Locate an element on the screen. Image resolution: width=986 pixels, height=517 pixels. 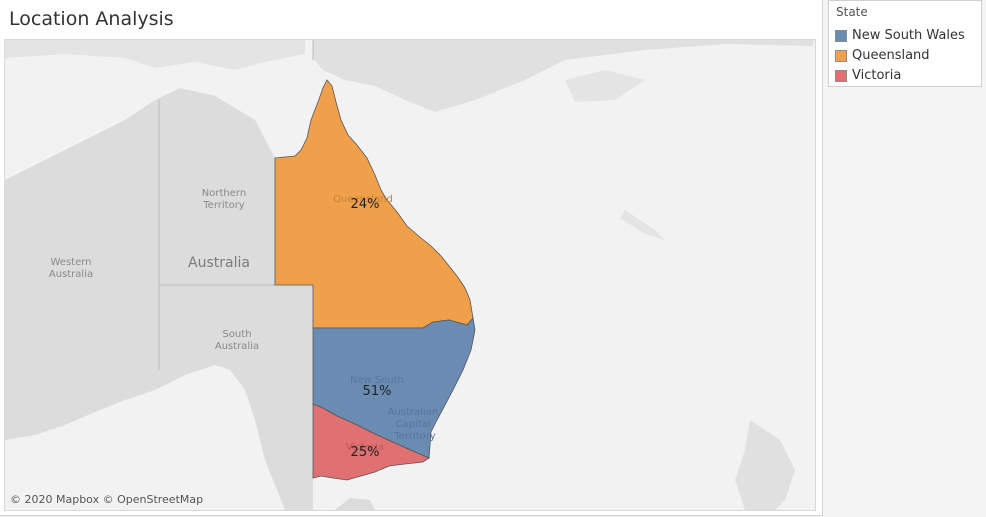
landmass-islands is located at coordinates (605, 86).